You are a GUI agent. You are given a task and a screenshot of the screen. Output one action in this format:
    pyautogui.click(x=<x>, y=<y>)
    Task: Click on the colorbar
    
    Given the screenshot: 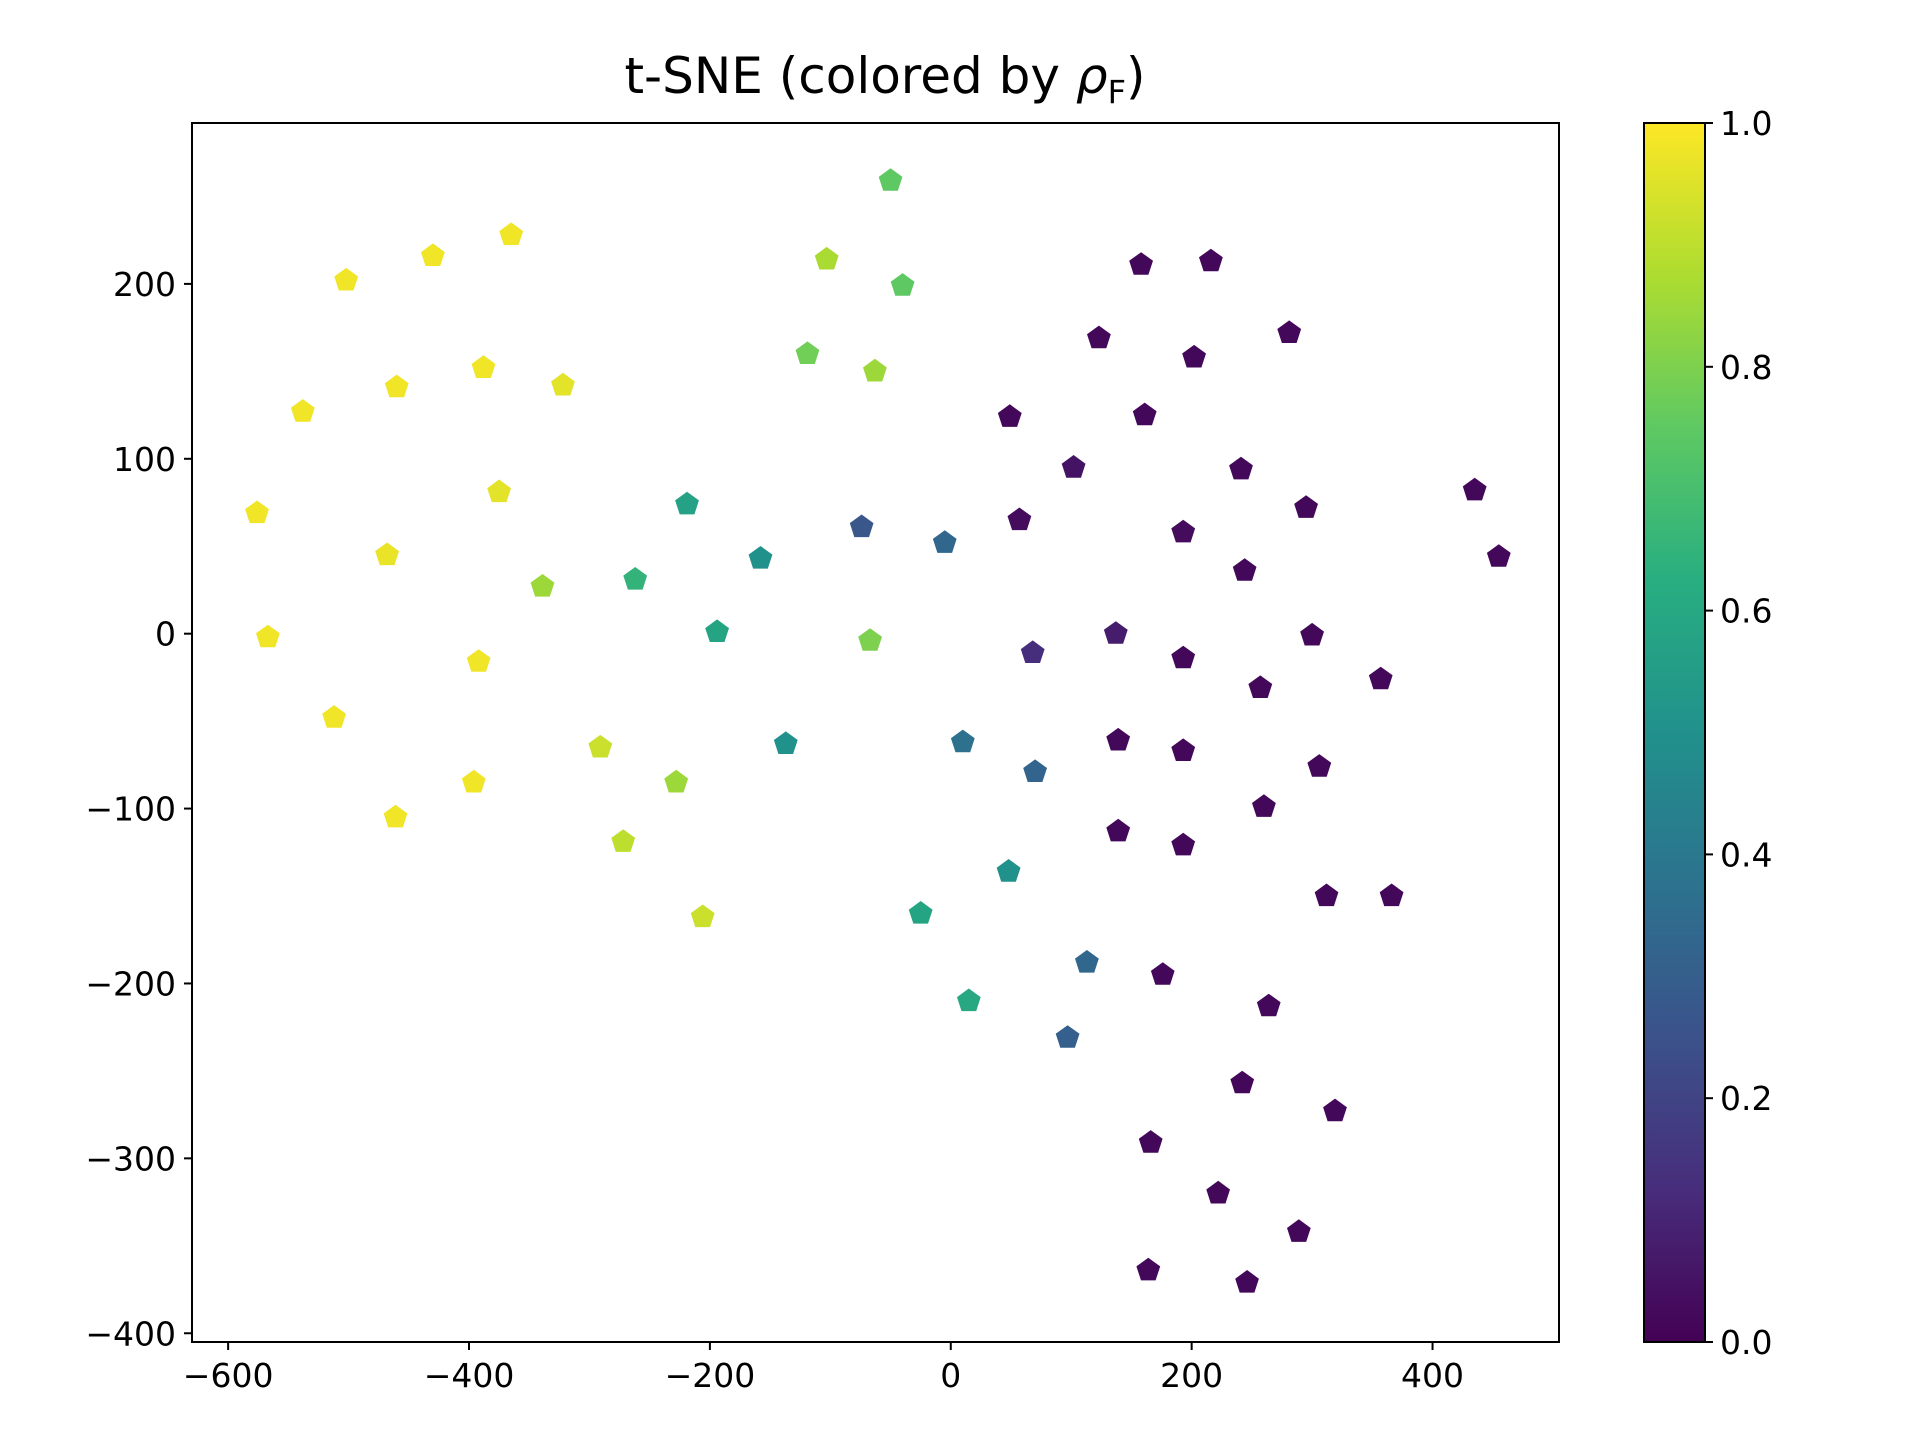 What is the action you would take?
    pyautogui.click(x=1674, y=732)
    